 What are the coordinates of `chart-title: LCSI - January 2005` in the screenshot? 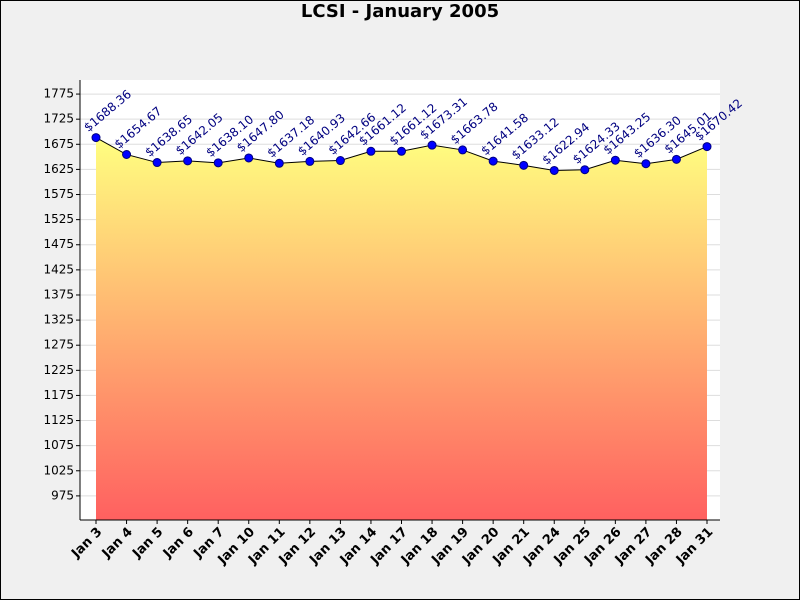 It's located at (400, 11).